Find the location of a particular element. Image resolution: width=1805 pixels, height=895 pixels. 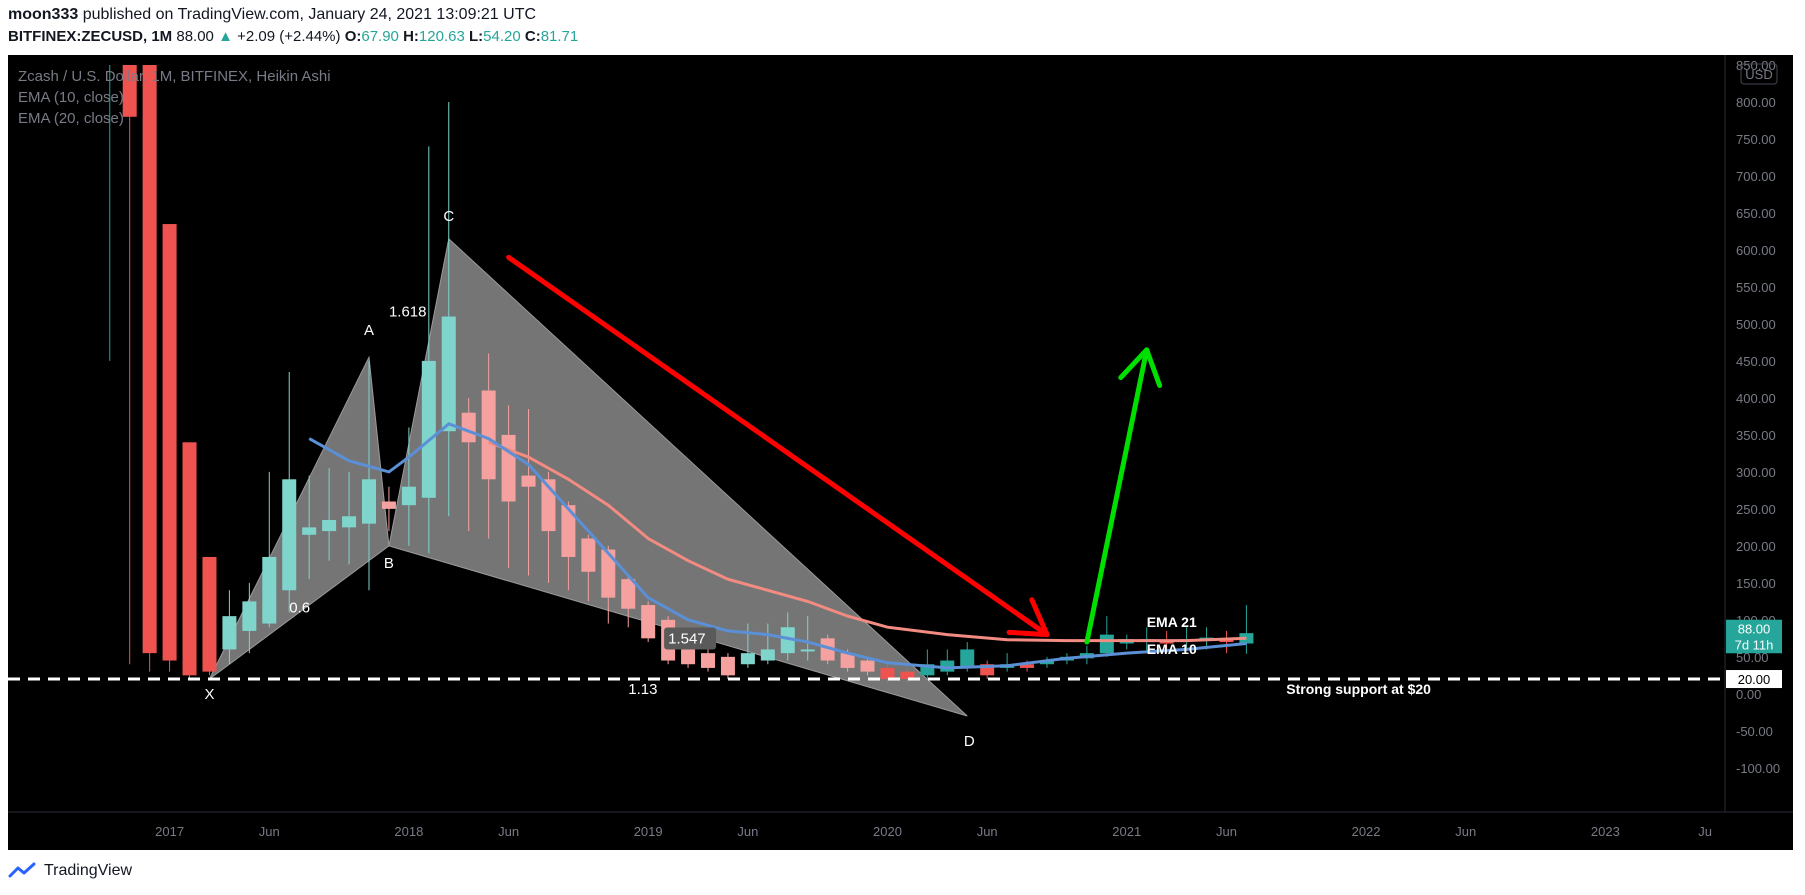

price-change: +2.09 (+2.44%) is located at coordinates (289, 36).